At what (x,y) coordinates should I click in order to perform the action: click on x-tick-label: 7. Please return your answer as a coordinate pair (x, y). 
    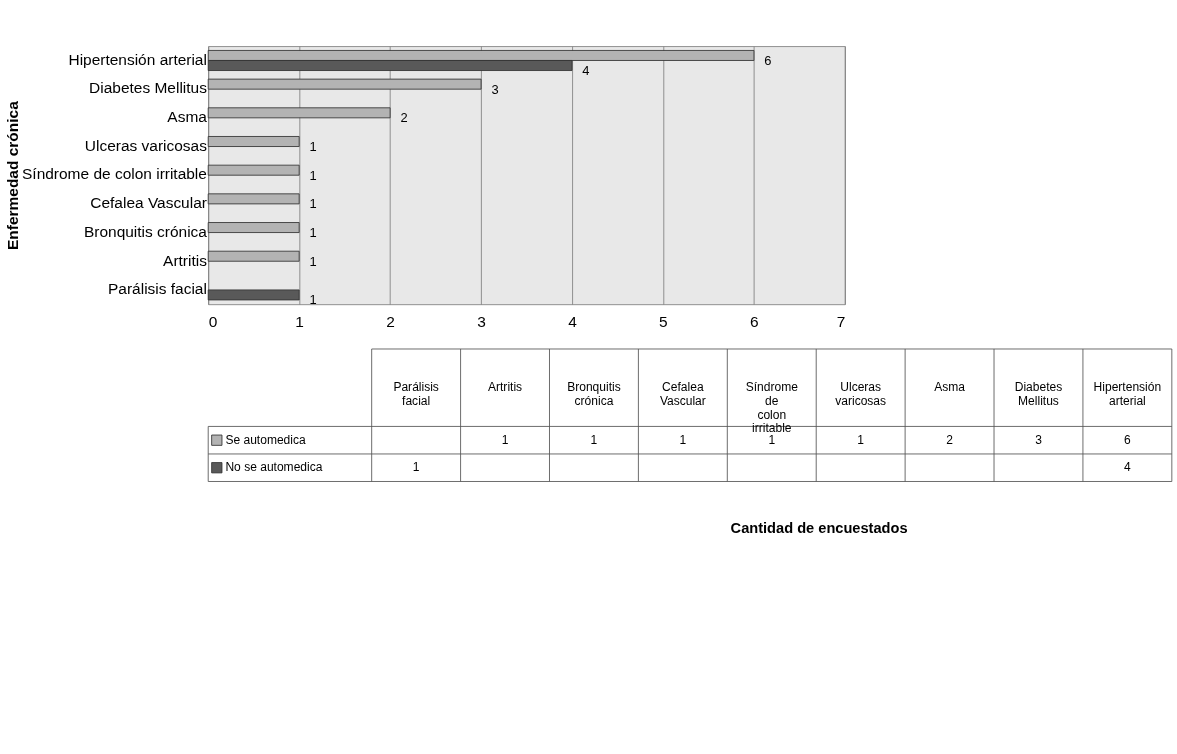
    Looking at the image, I should click on (841, 322).